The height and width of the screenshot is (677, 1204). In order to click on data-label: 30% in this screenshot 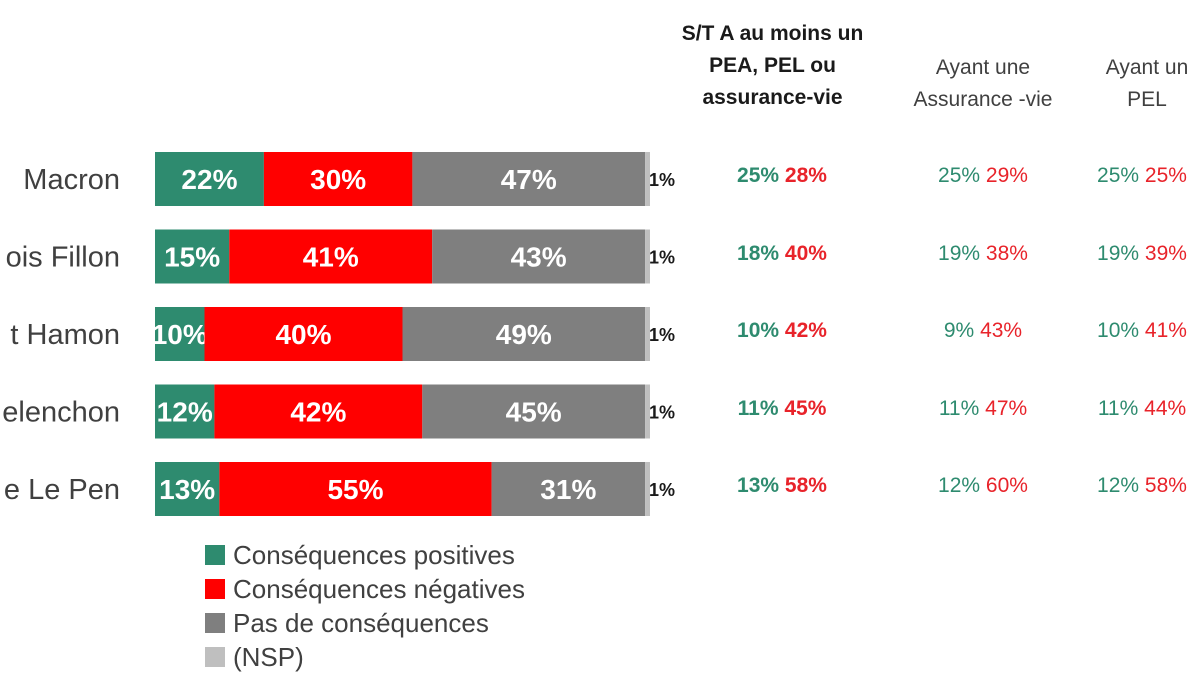, I will do `click(338, 179)`.